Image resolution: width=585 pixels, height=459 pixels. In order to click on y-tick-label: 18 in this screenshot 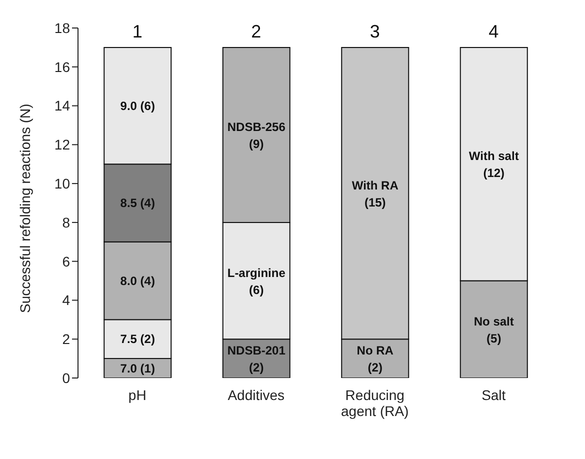, I will do `click(62, 28)`.